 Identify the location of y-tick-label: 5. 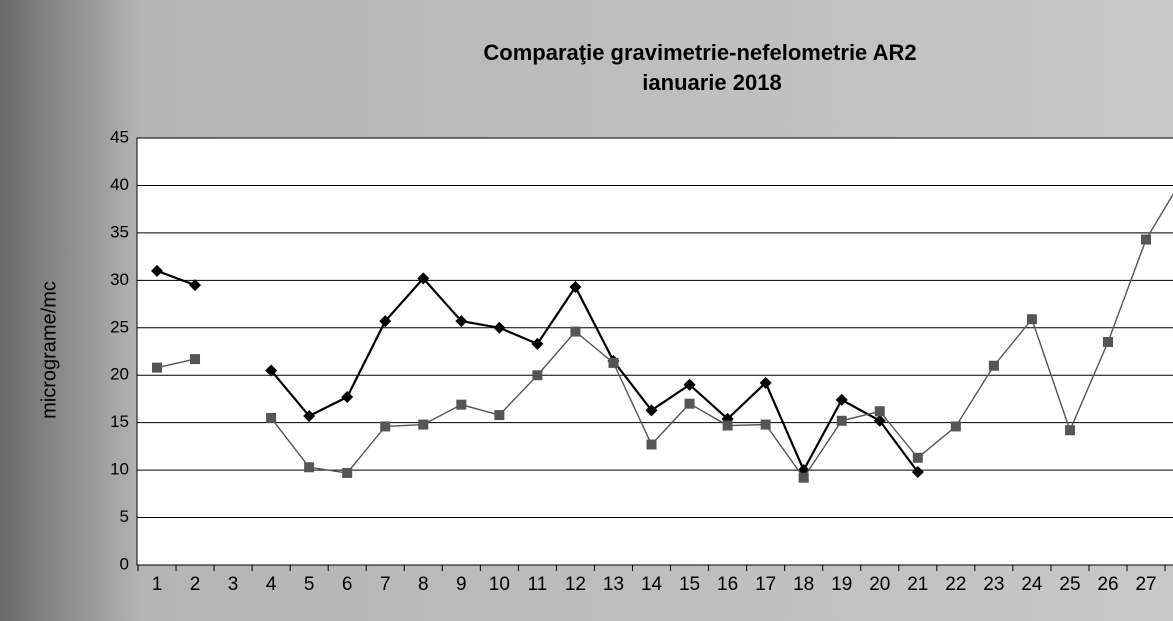
(124, 516).